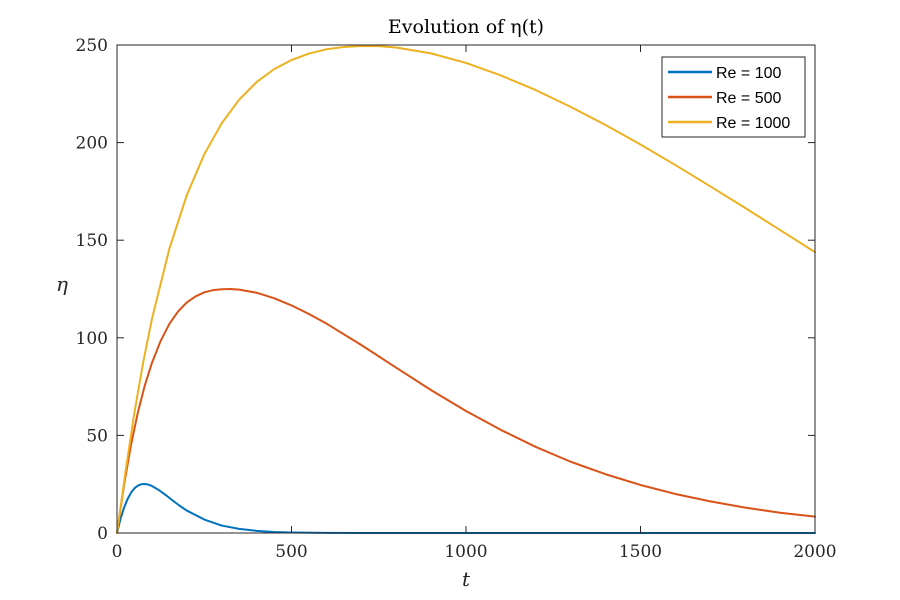  What do you see at coordinates (291, 552) in the screenshot?
I see `x-tick-label: 500` at bounding box center [291, 552].